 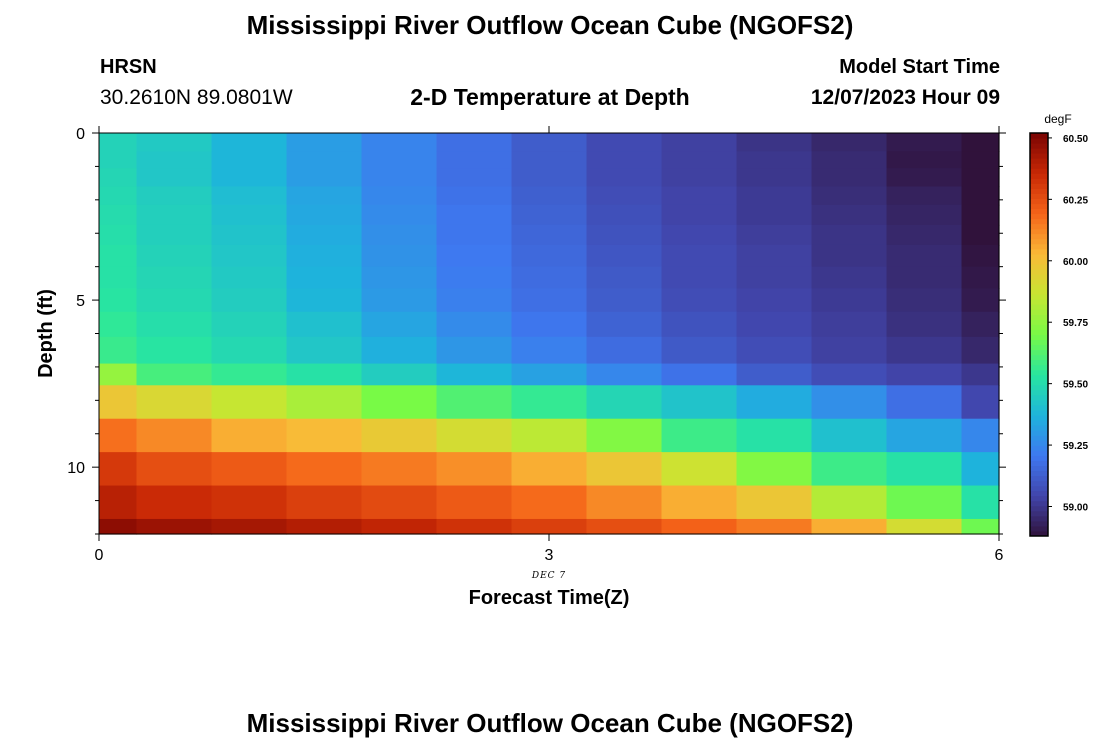 What do you see at coordinates (99, 555) in the screenshot?
I see `x-tick-label: 0` at bounding box center [99, 555].